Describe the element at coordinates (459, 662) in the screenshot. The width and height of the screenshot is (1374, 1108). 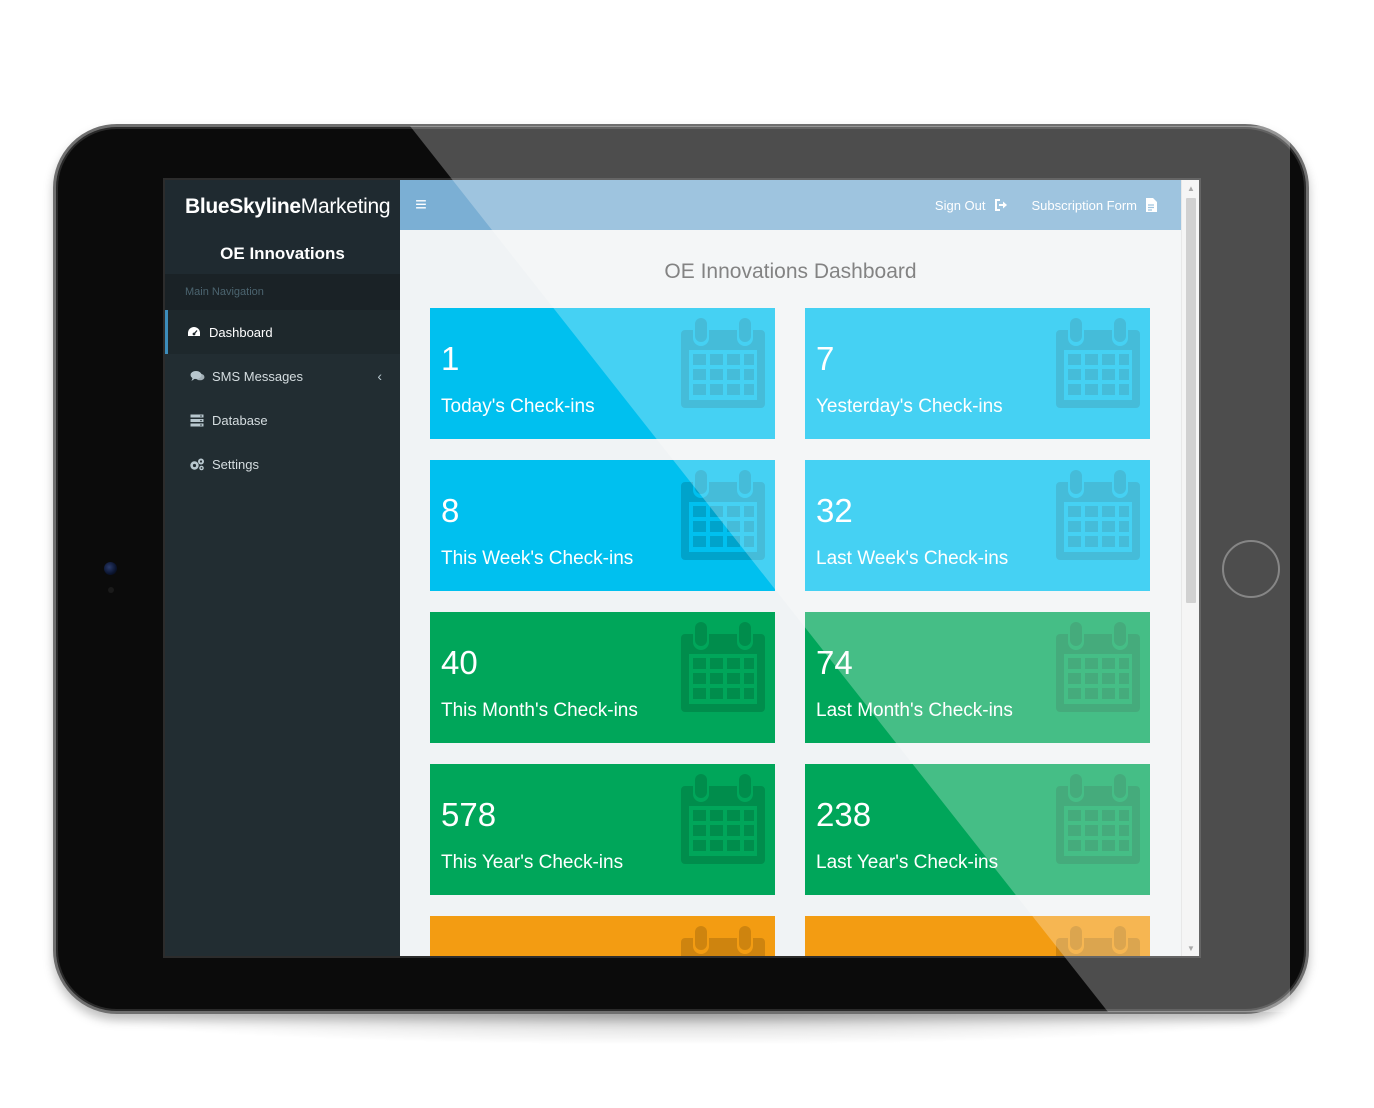
I see `tile-value: 40` at that location.